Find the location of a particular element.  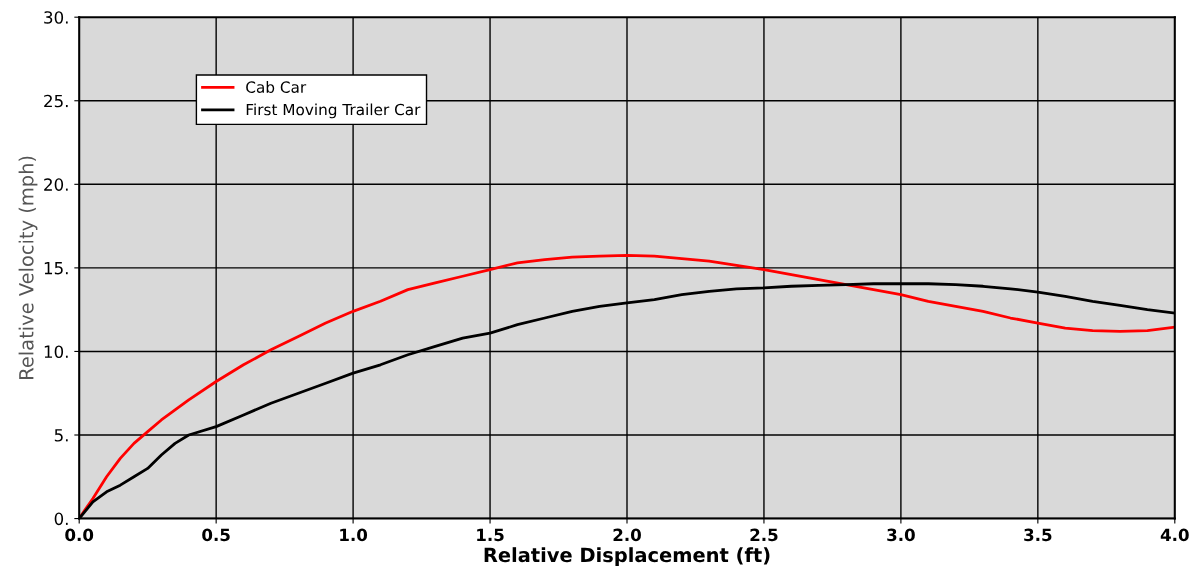

legend-label: Cab Car is located at coordinates (276, 87).